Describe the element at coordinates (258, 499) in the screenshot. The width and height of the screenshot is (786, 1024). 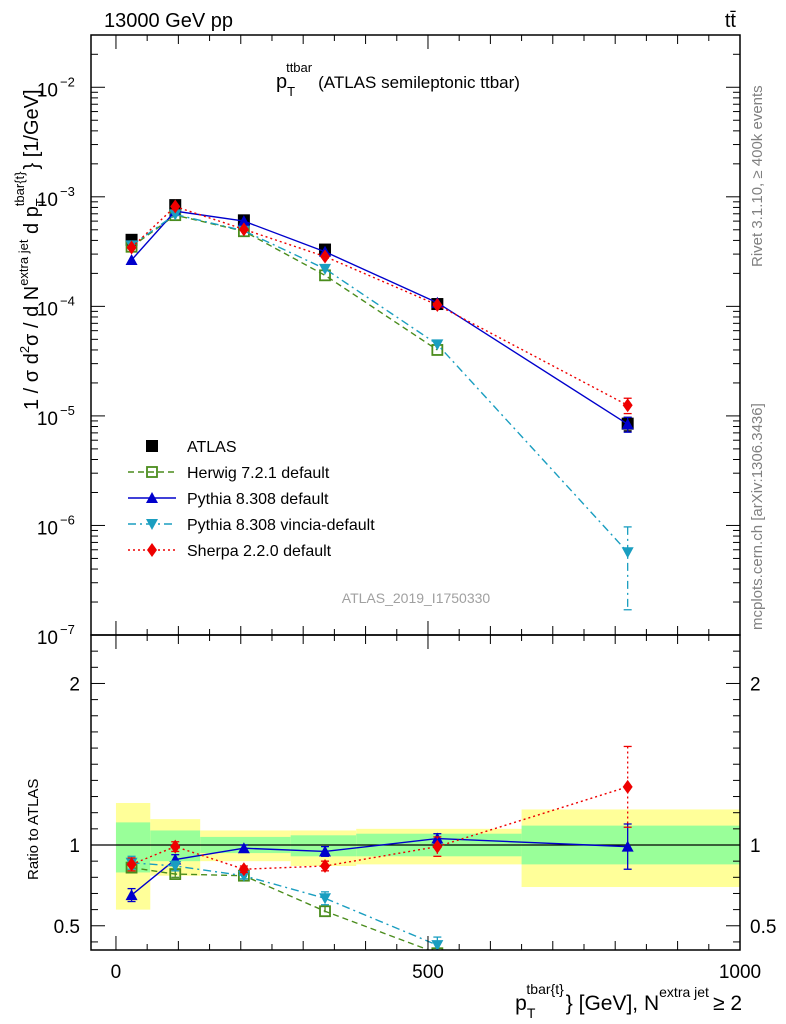
I see `legend-label-pythia: Pythia 8.308 default` at that location.